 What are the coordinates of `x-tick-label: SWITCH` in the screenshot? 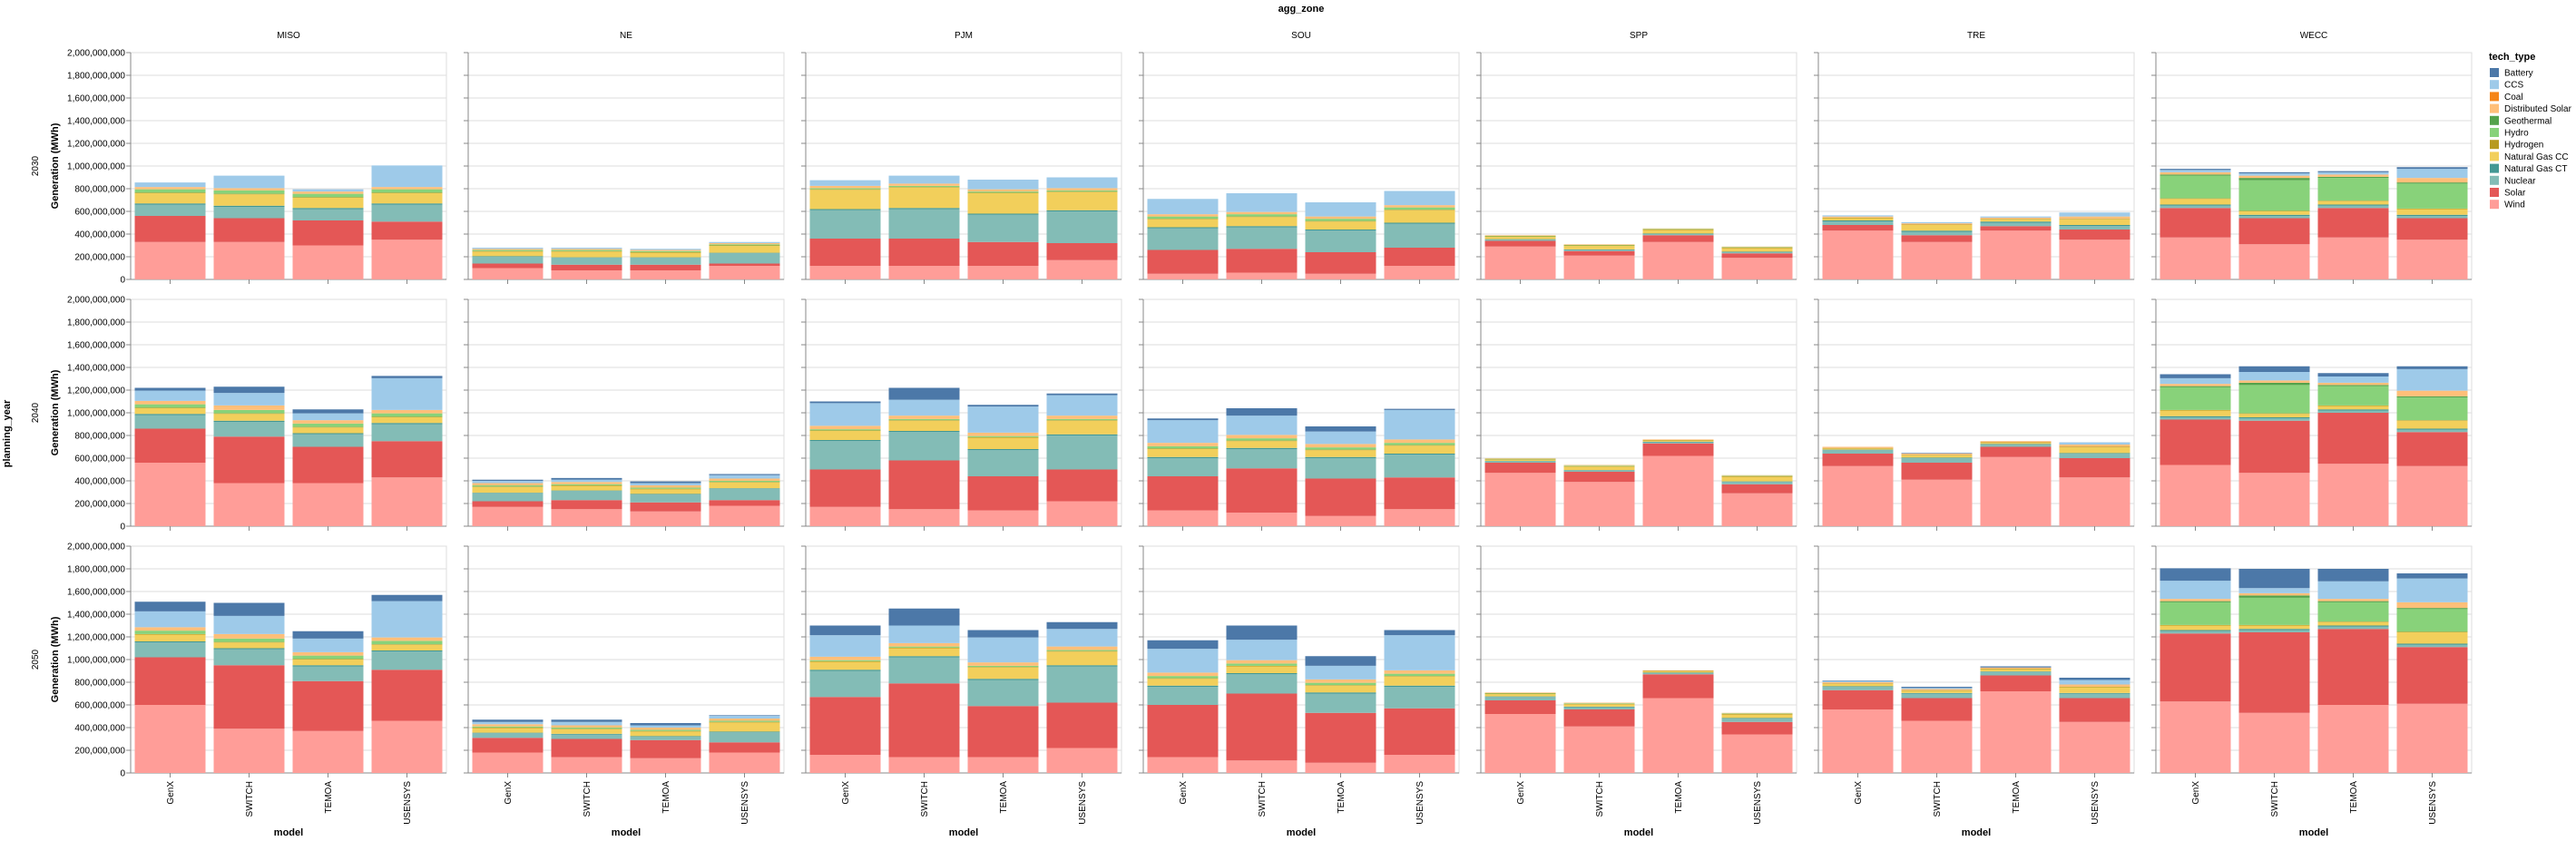 It's located at (588, 799).